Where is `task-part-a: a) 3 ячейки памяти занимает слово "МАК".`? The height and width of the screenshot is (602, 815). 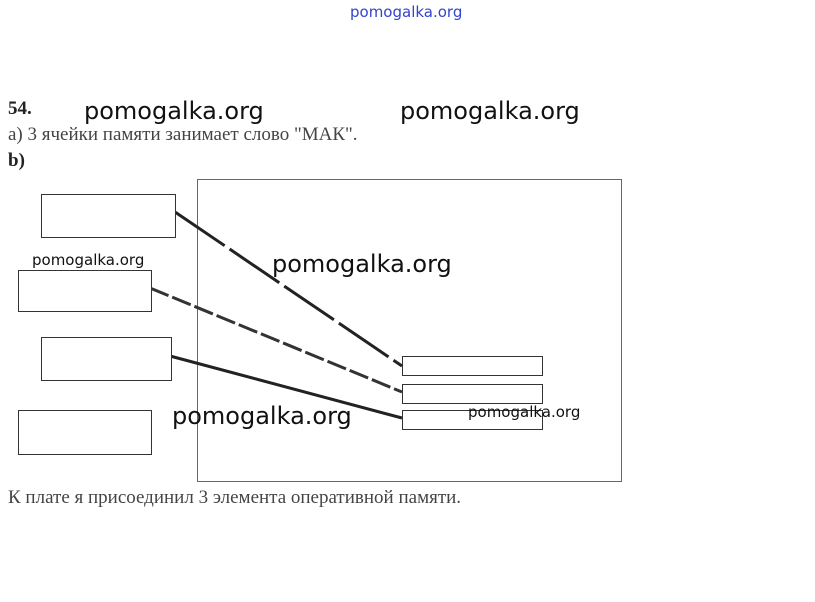 task-part-a: a) 3 ячейки памяти занимает слово "МАК". is located at coordinates (183, 134).